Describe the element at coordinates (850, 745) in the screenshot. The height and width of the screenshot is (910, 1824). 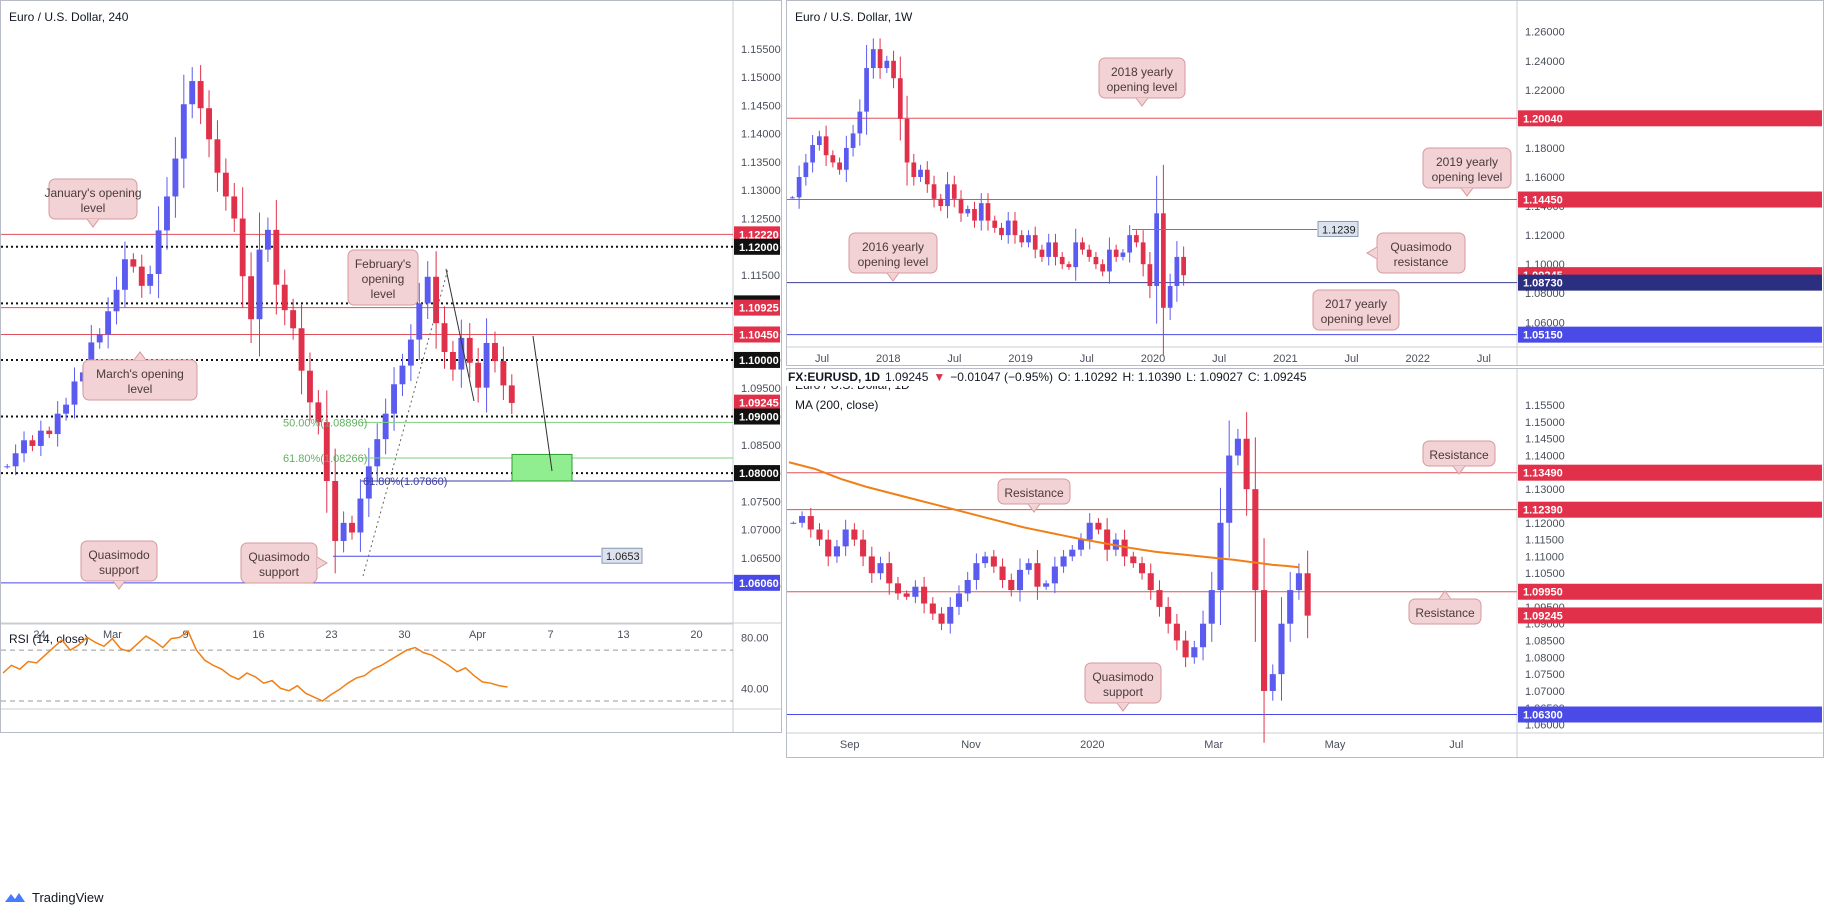
I see `x-tick-label: Sep` at that location.